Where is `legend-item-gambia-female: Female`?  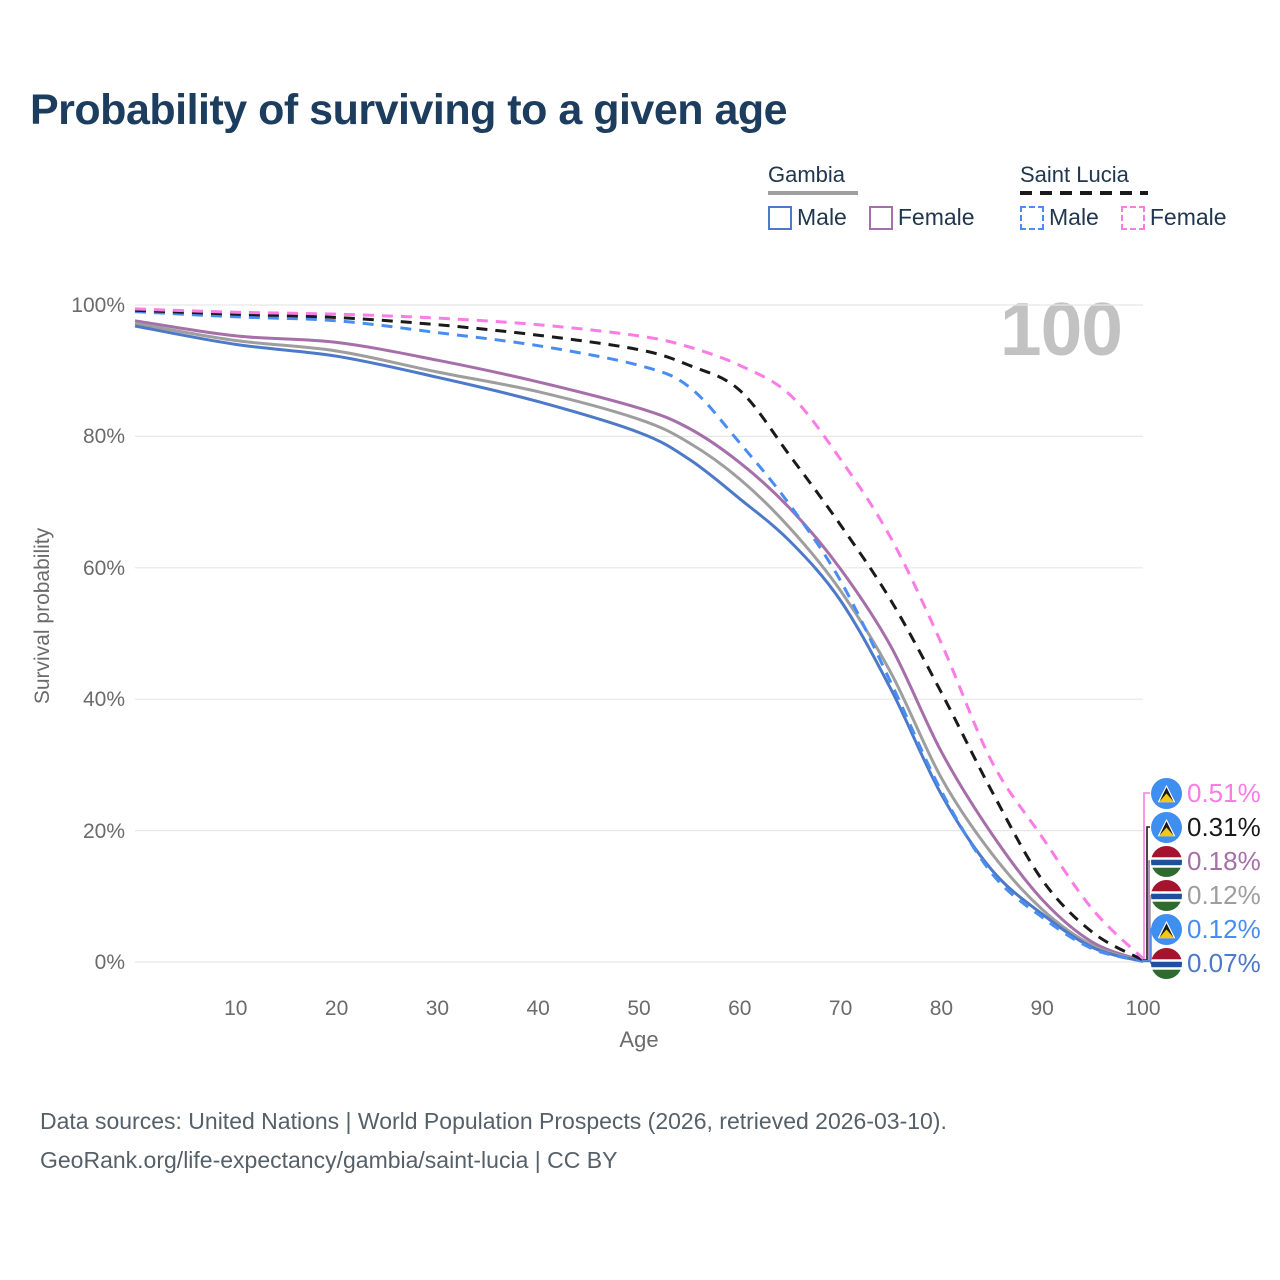 legend-item-gambia-female: Female is located at coordinates (921, 217).